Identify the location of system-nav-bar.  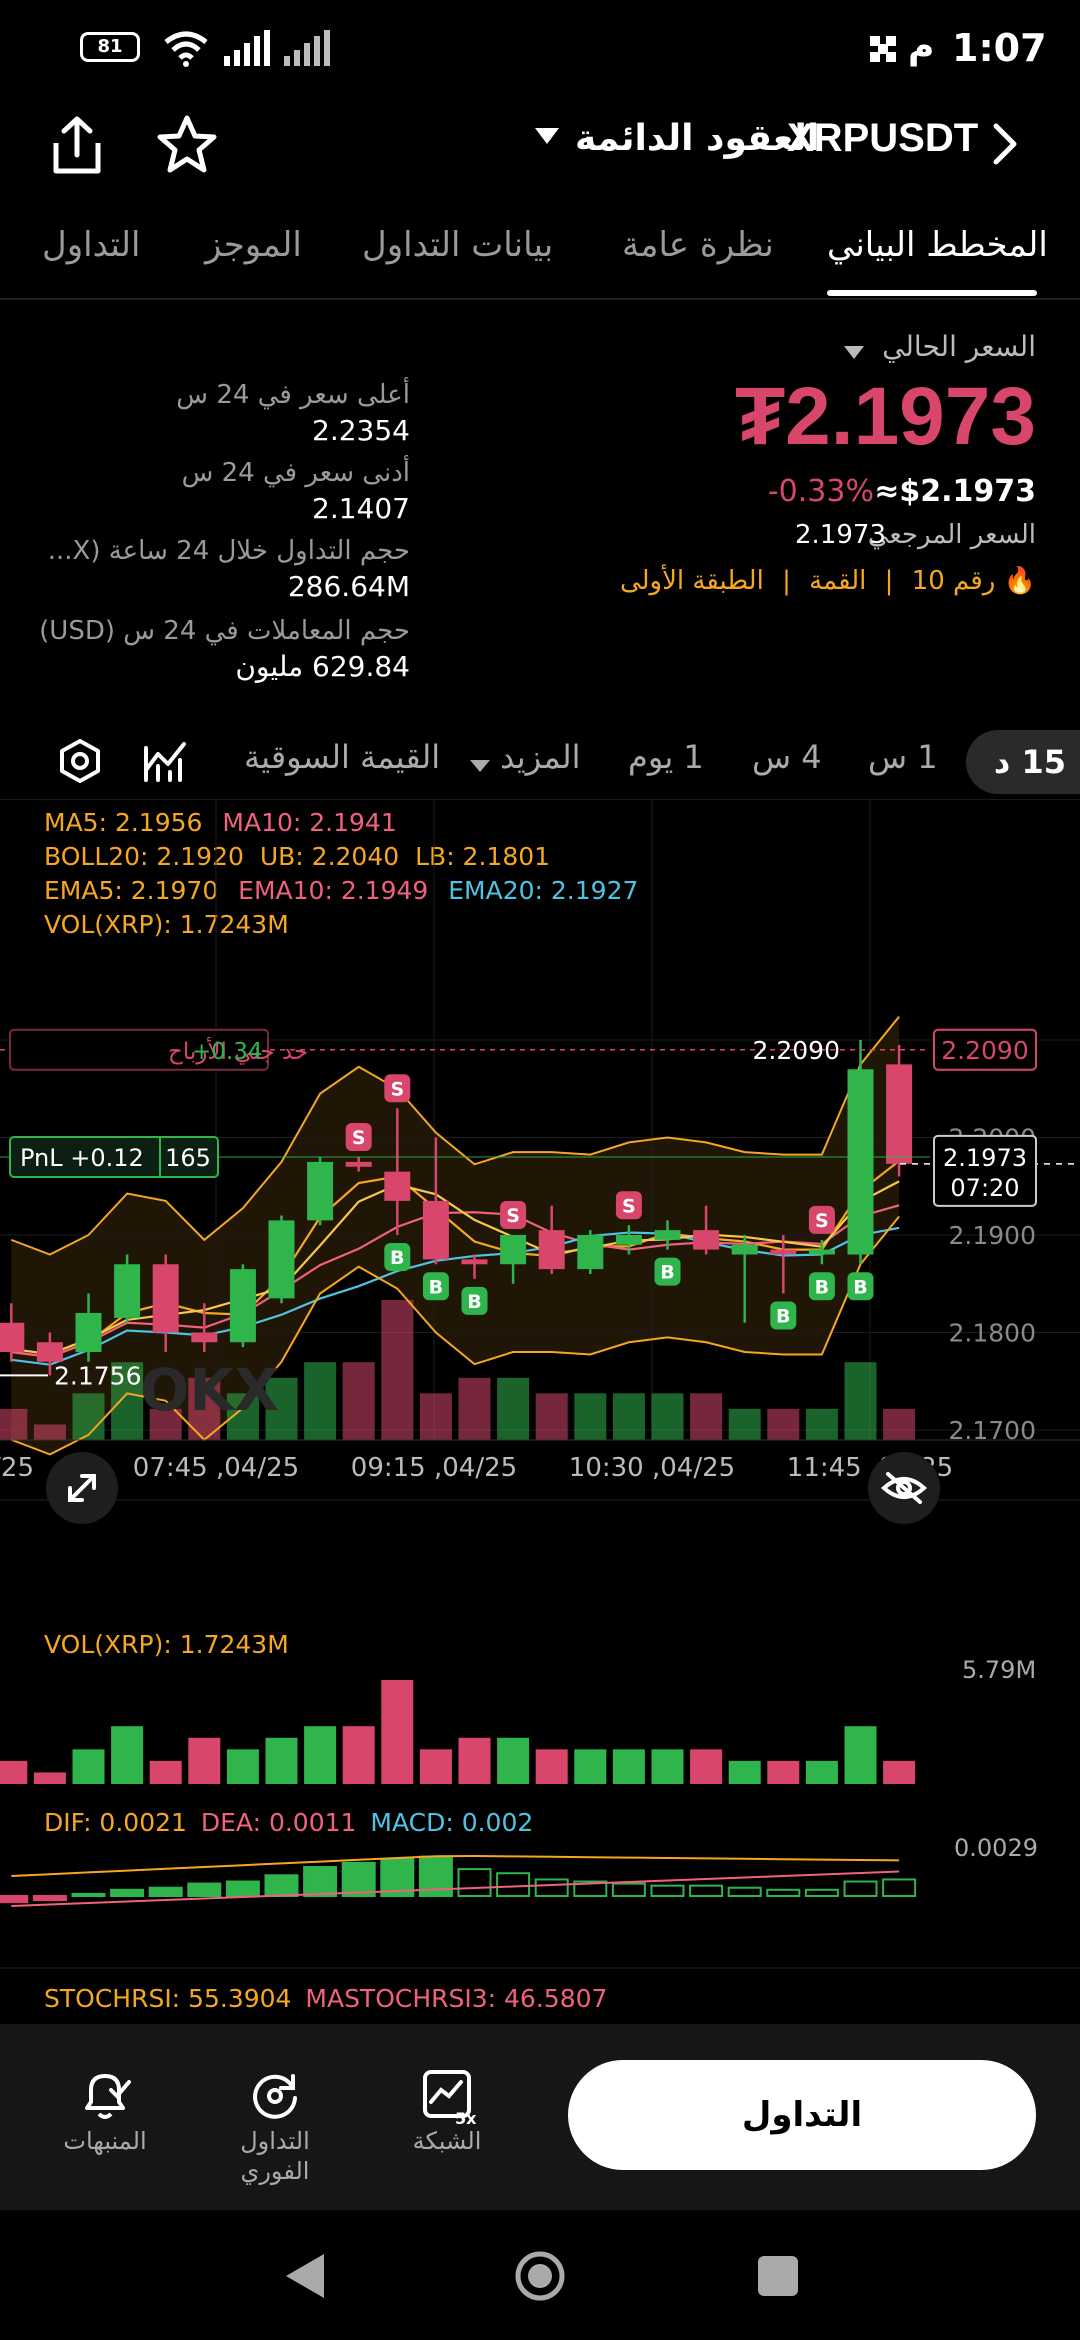
(540, 2275).